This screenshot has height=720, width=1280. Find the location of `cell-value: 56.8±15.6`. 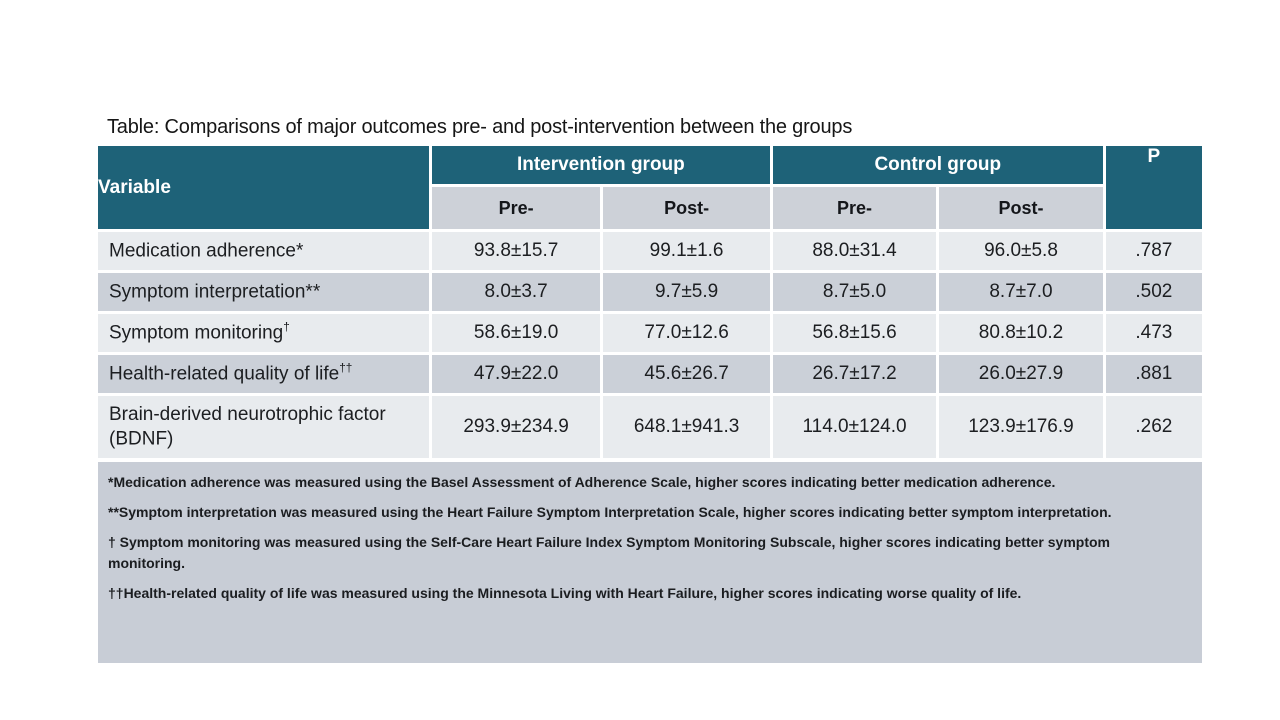

cell-value: 56.8±15.6 is located at coordinates (854, 333).